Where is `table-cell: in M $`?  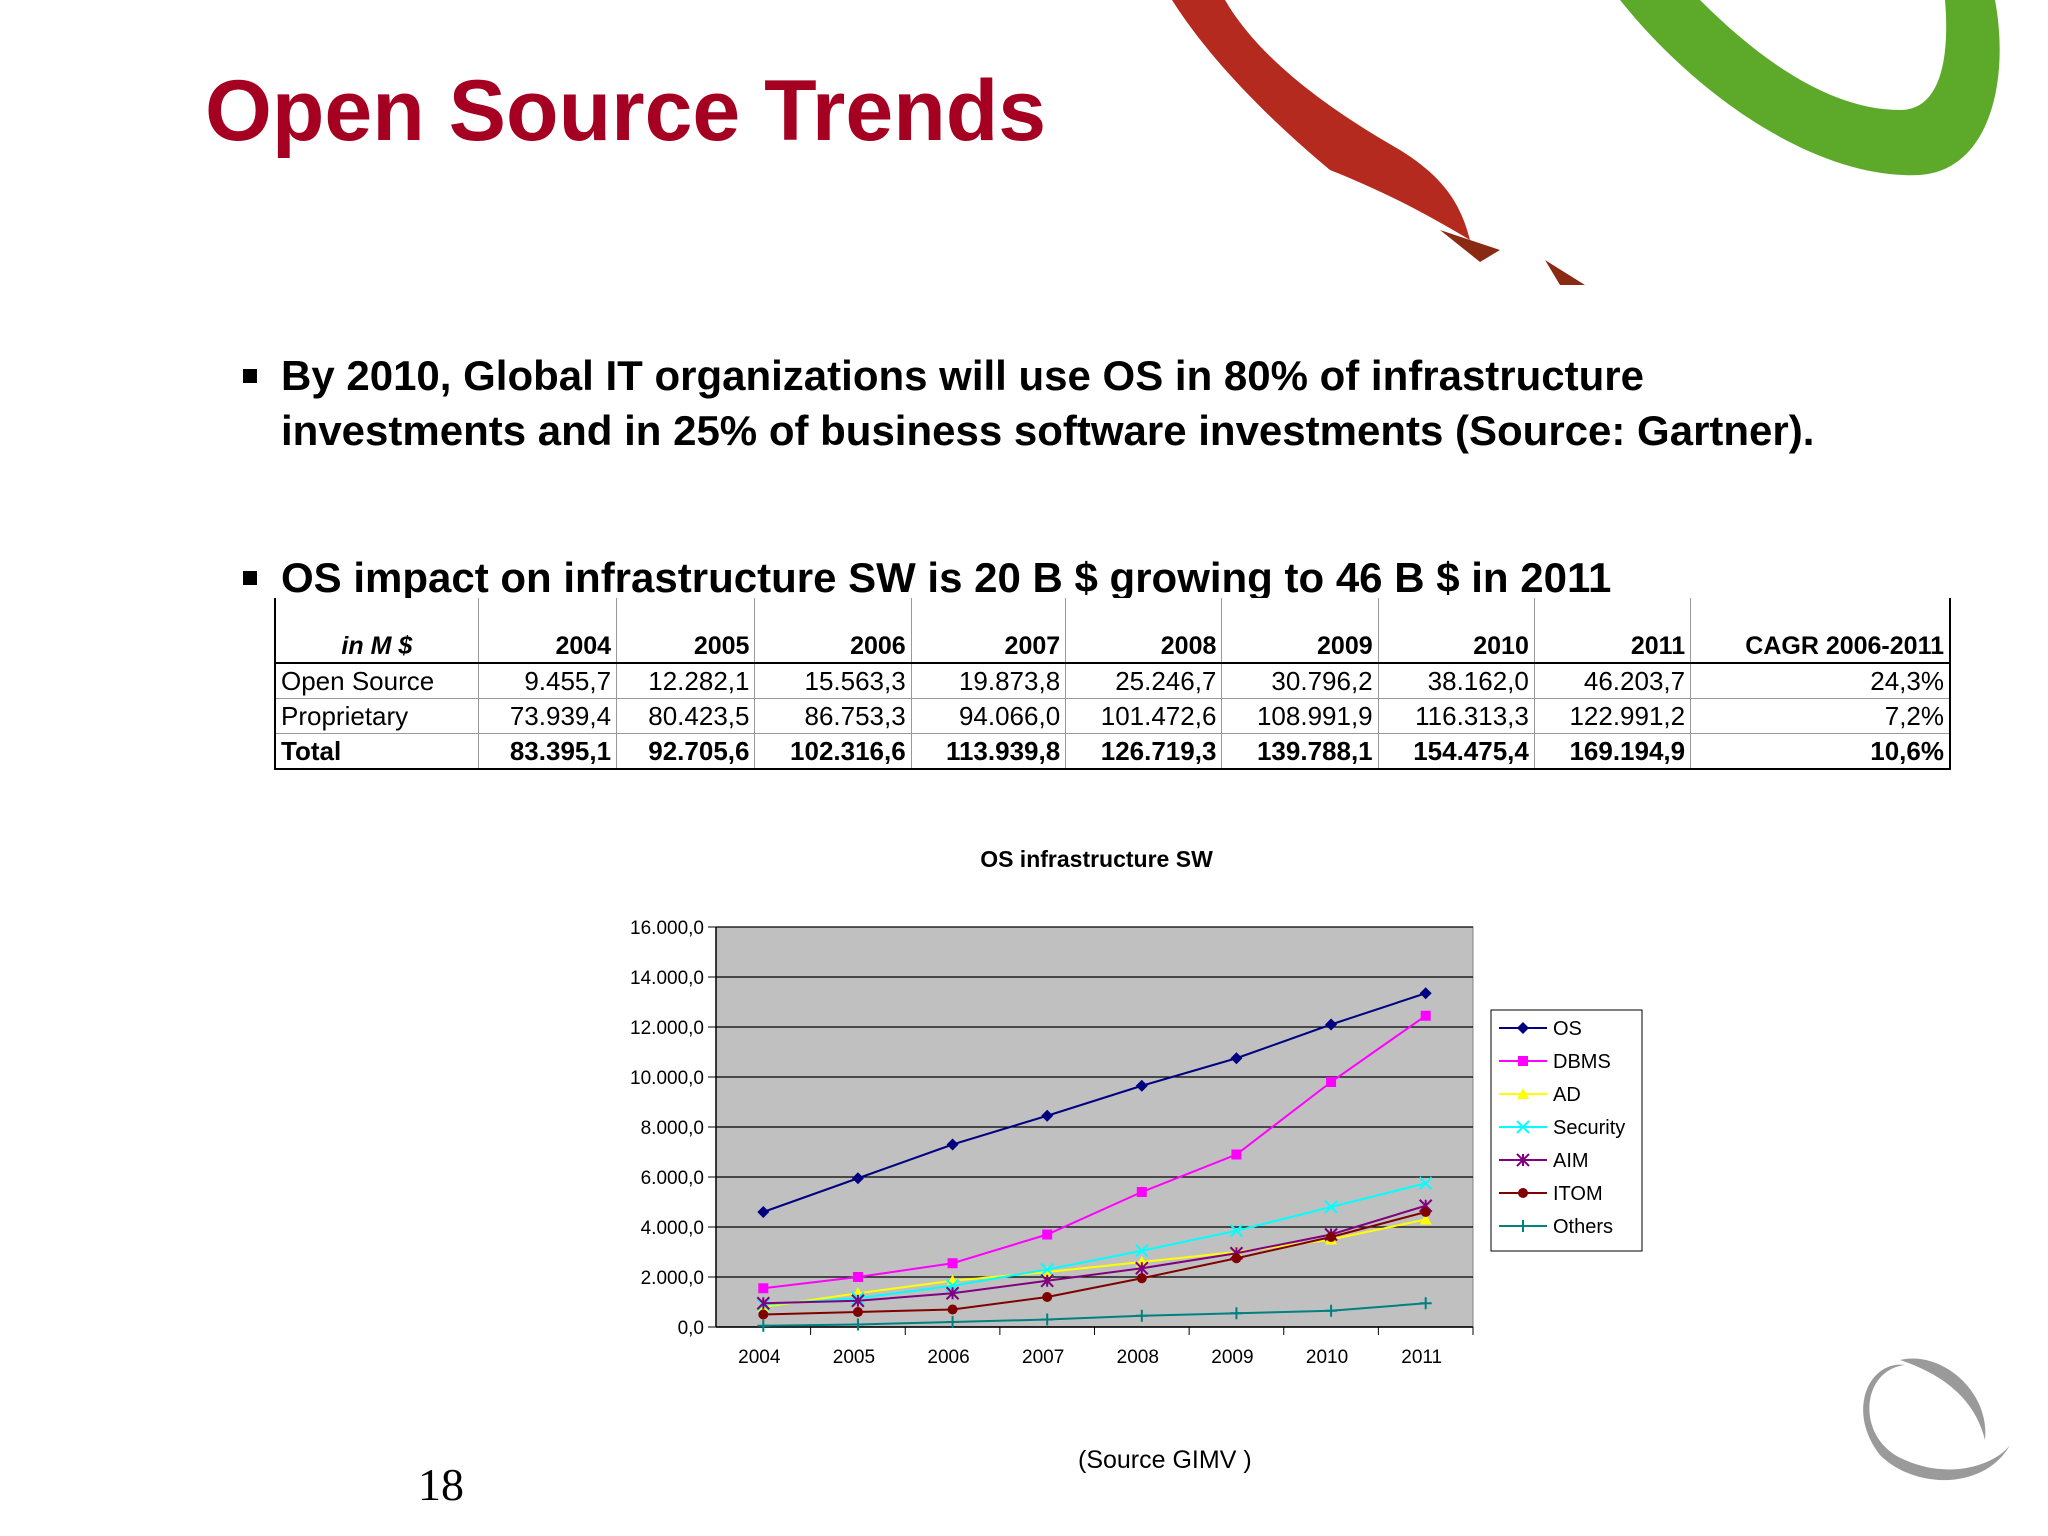
table-cell: in M $ is located at coordinates (376, 631).